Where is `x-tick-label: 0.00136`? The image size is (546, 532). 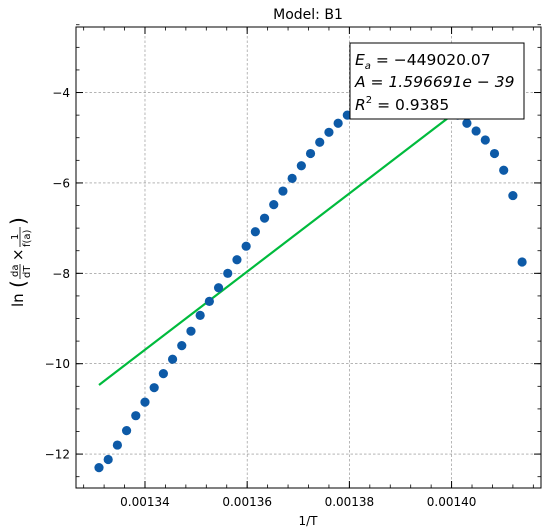 x-tick-label: 0.00136 is located at coordinates (247, 502).